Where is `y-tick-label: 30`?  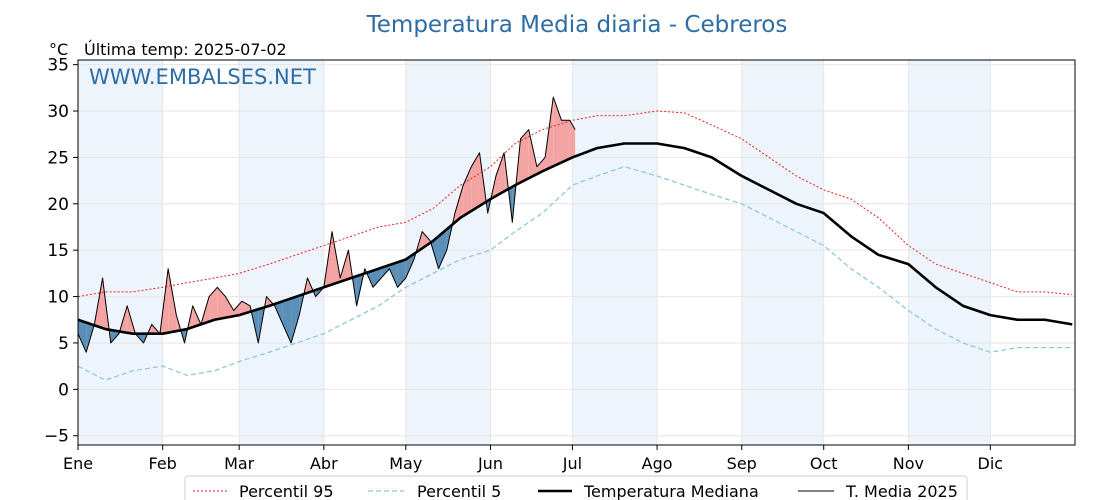
y-tick-label: 30 is located at coordinates (58, 112).